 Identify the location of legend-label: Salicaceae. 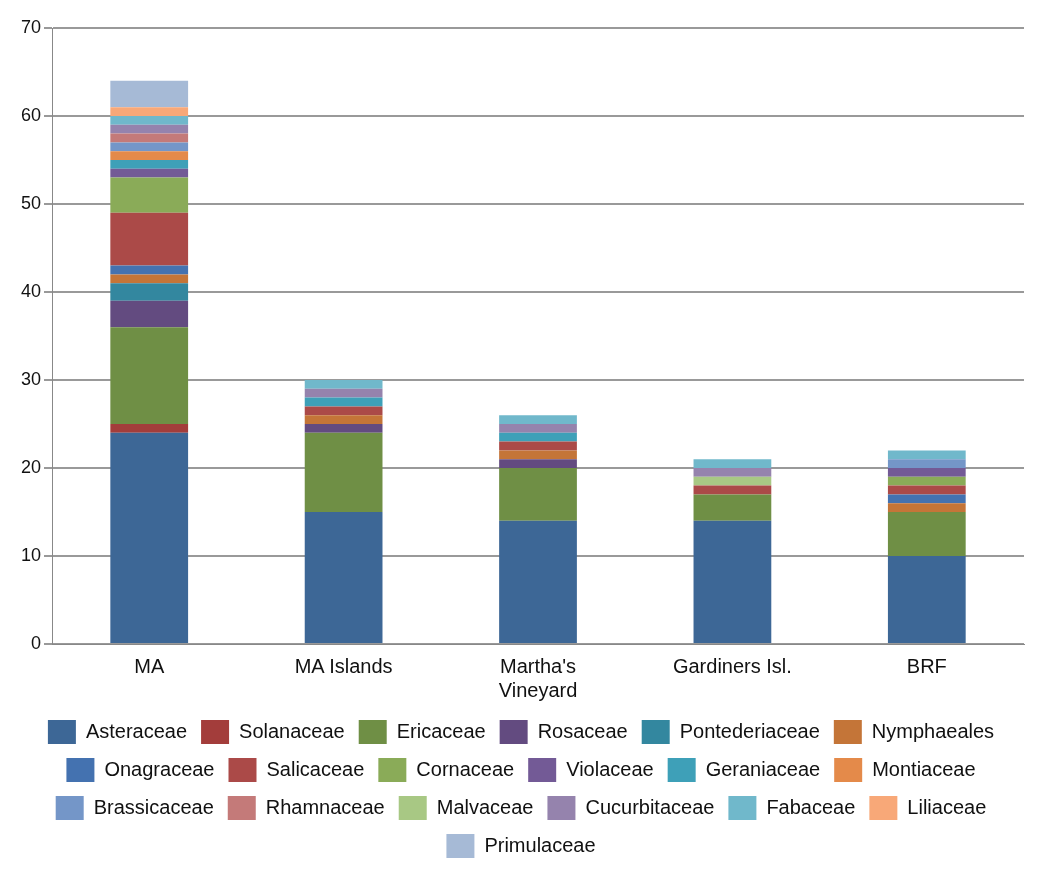
(315, 768).